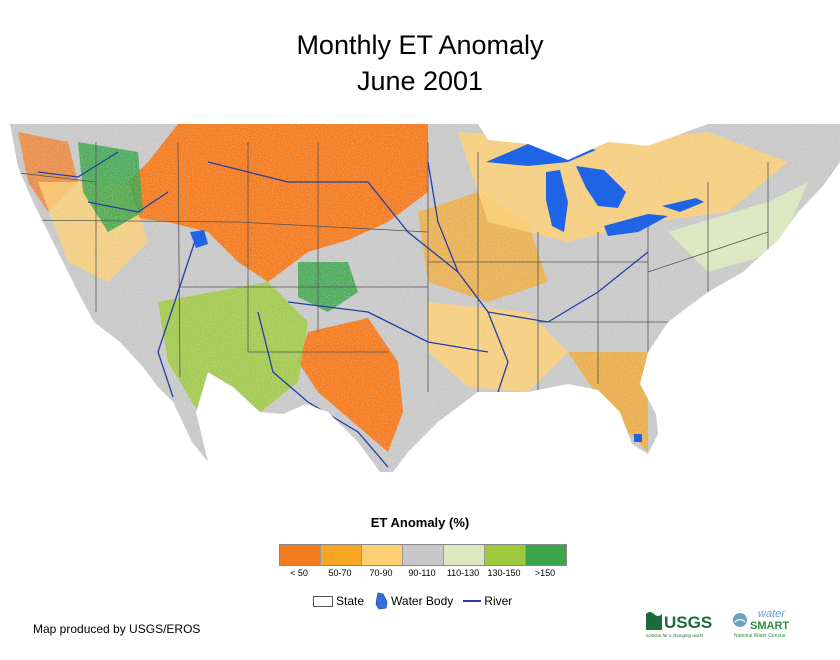 The height and width of the screenshot is (660, 840). I want to click on legend-swatch-lt50, so click(300, 555).